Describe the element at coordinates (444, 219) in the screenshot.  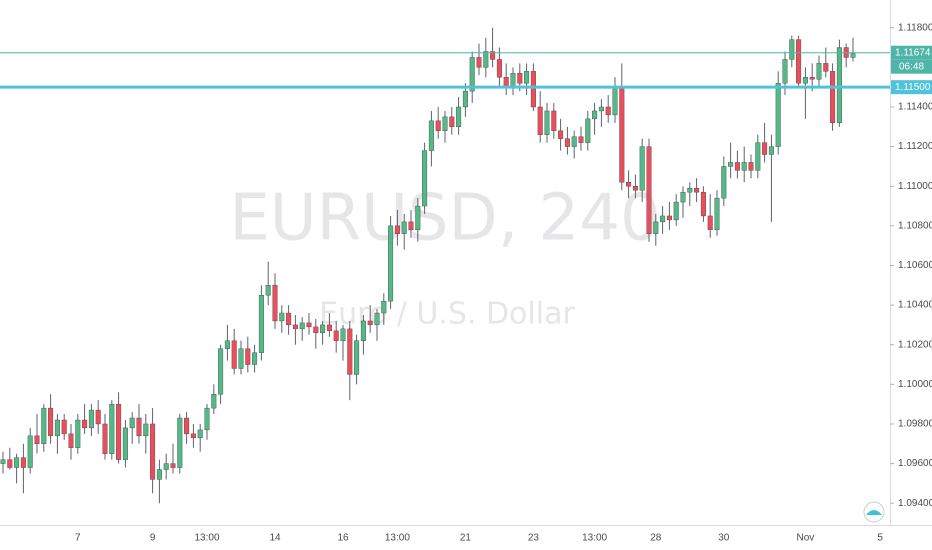
I see `watermark-title: EURUSD, 240` at that location.